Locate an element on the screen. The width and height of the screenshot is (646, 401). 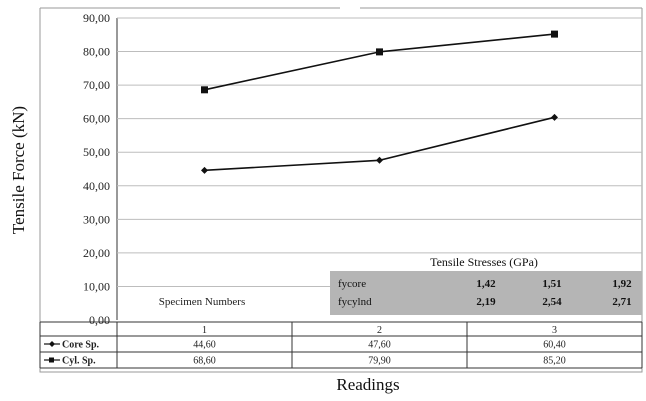
y-axis-title: Tensile Force (kN) is located at coordinates (18, 170).